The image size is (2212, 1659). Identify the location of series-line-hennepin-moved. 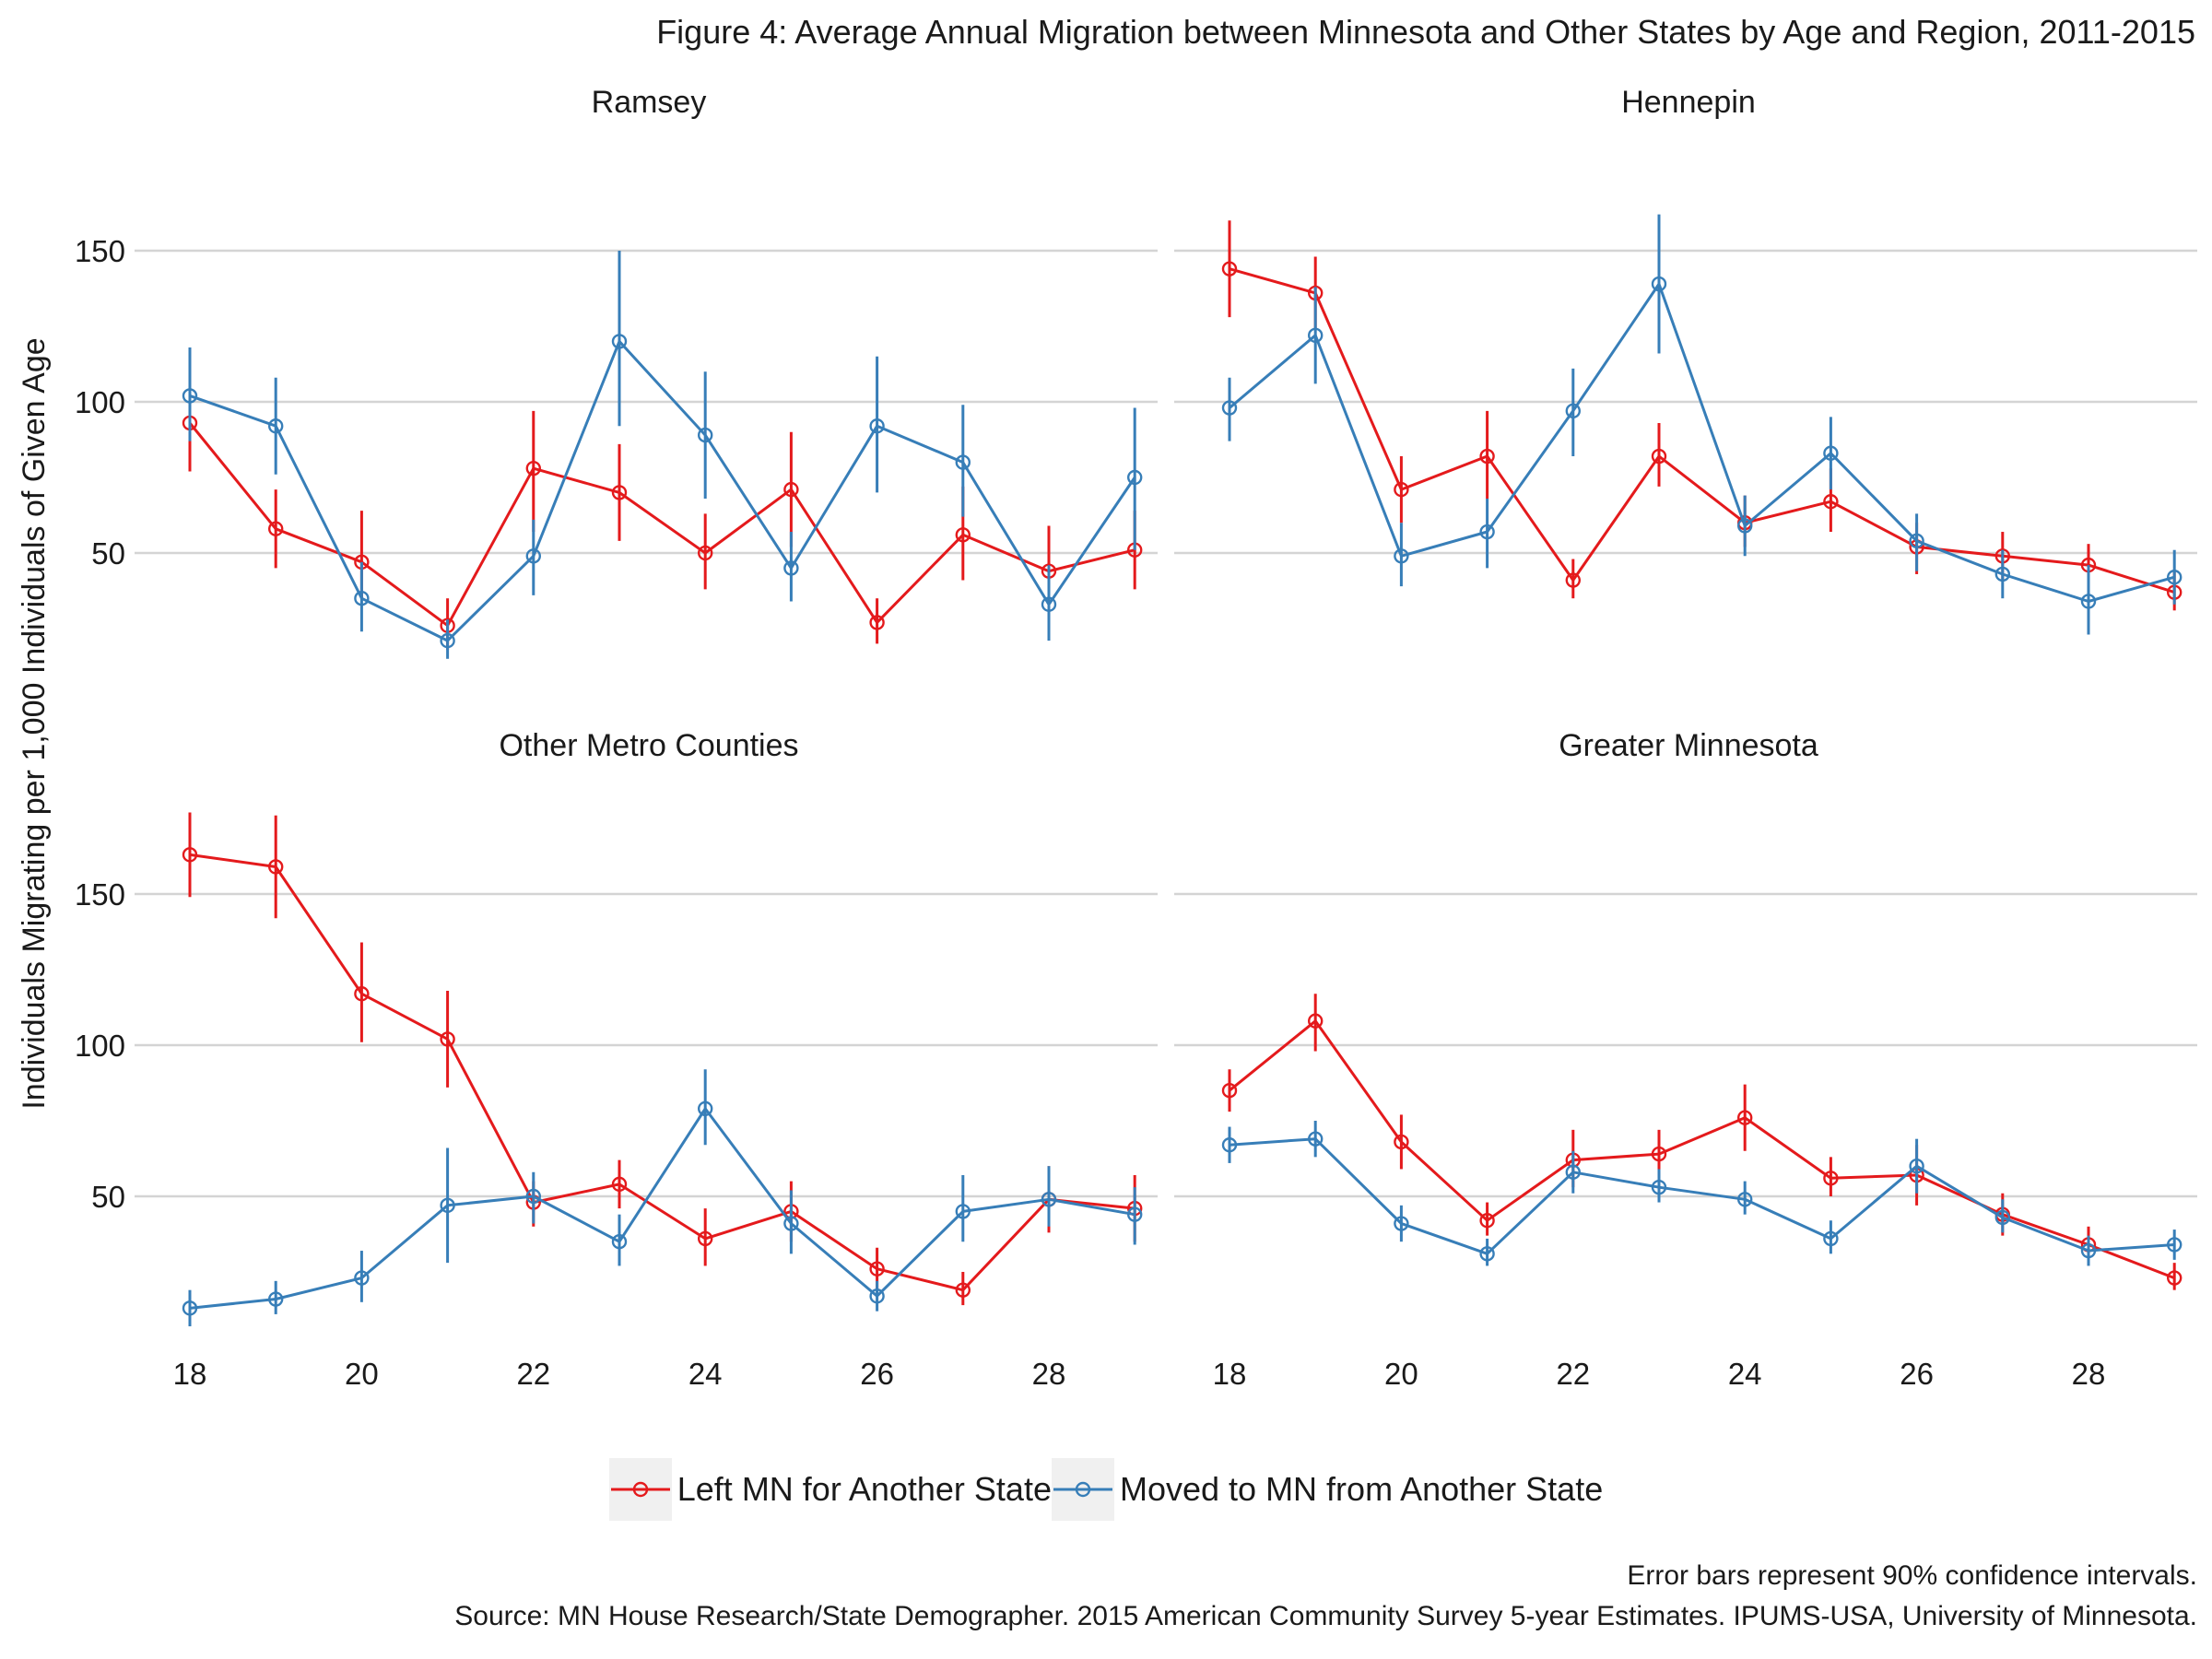
(1702, 442).